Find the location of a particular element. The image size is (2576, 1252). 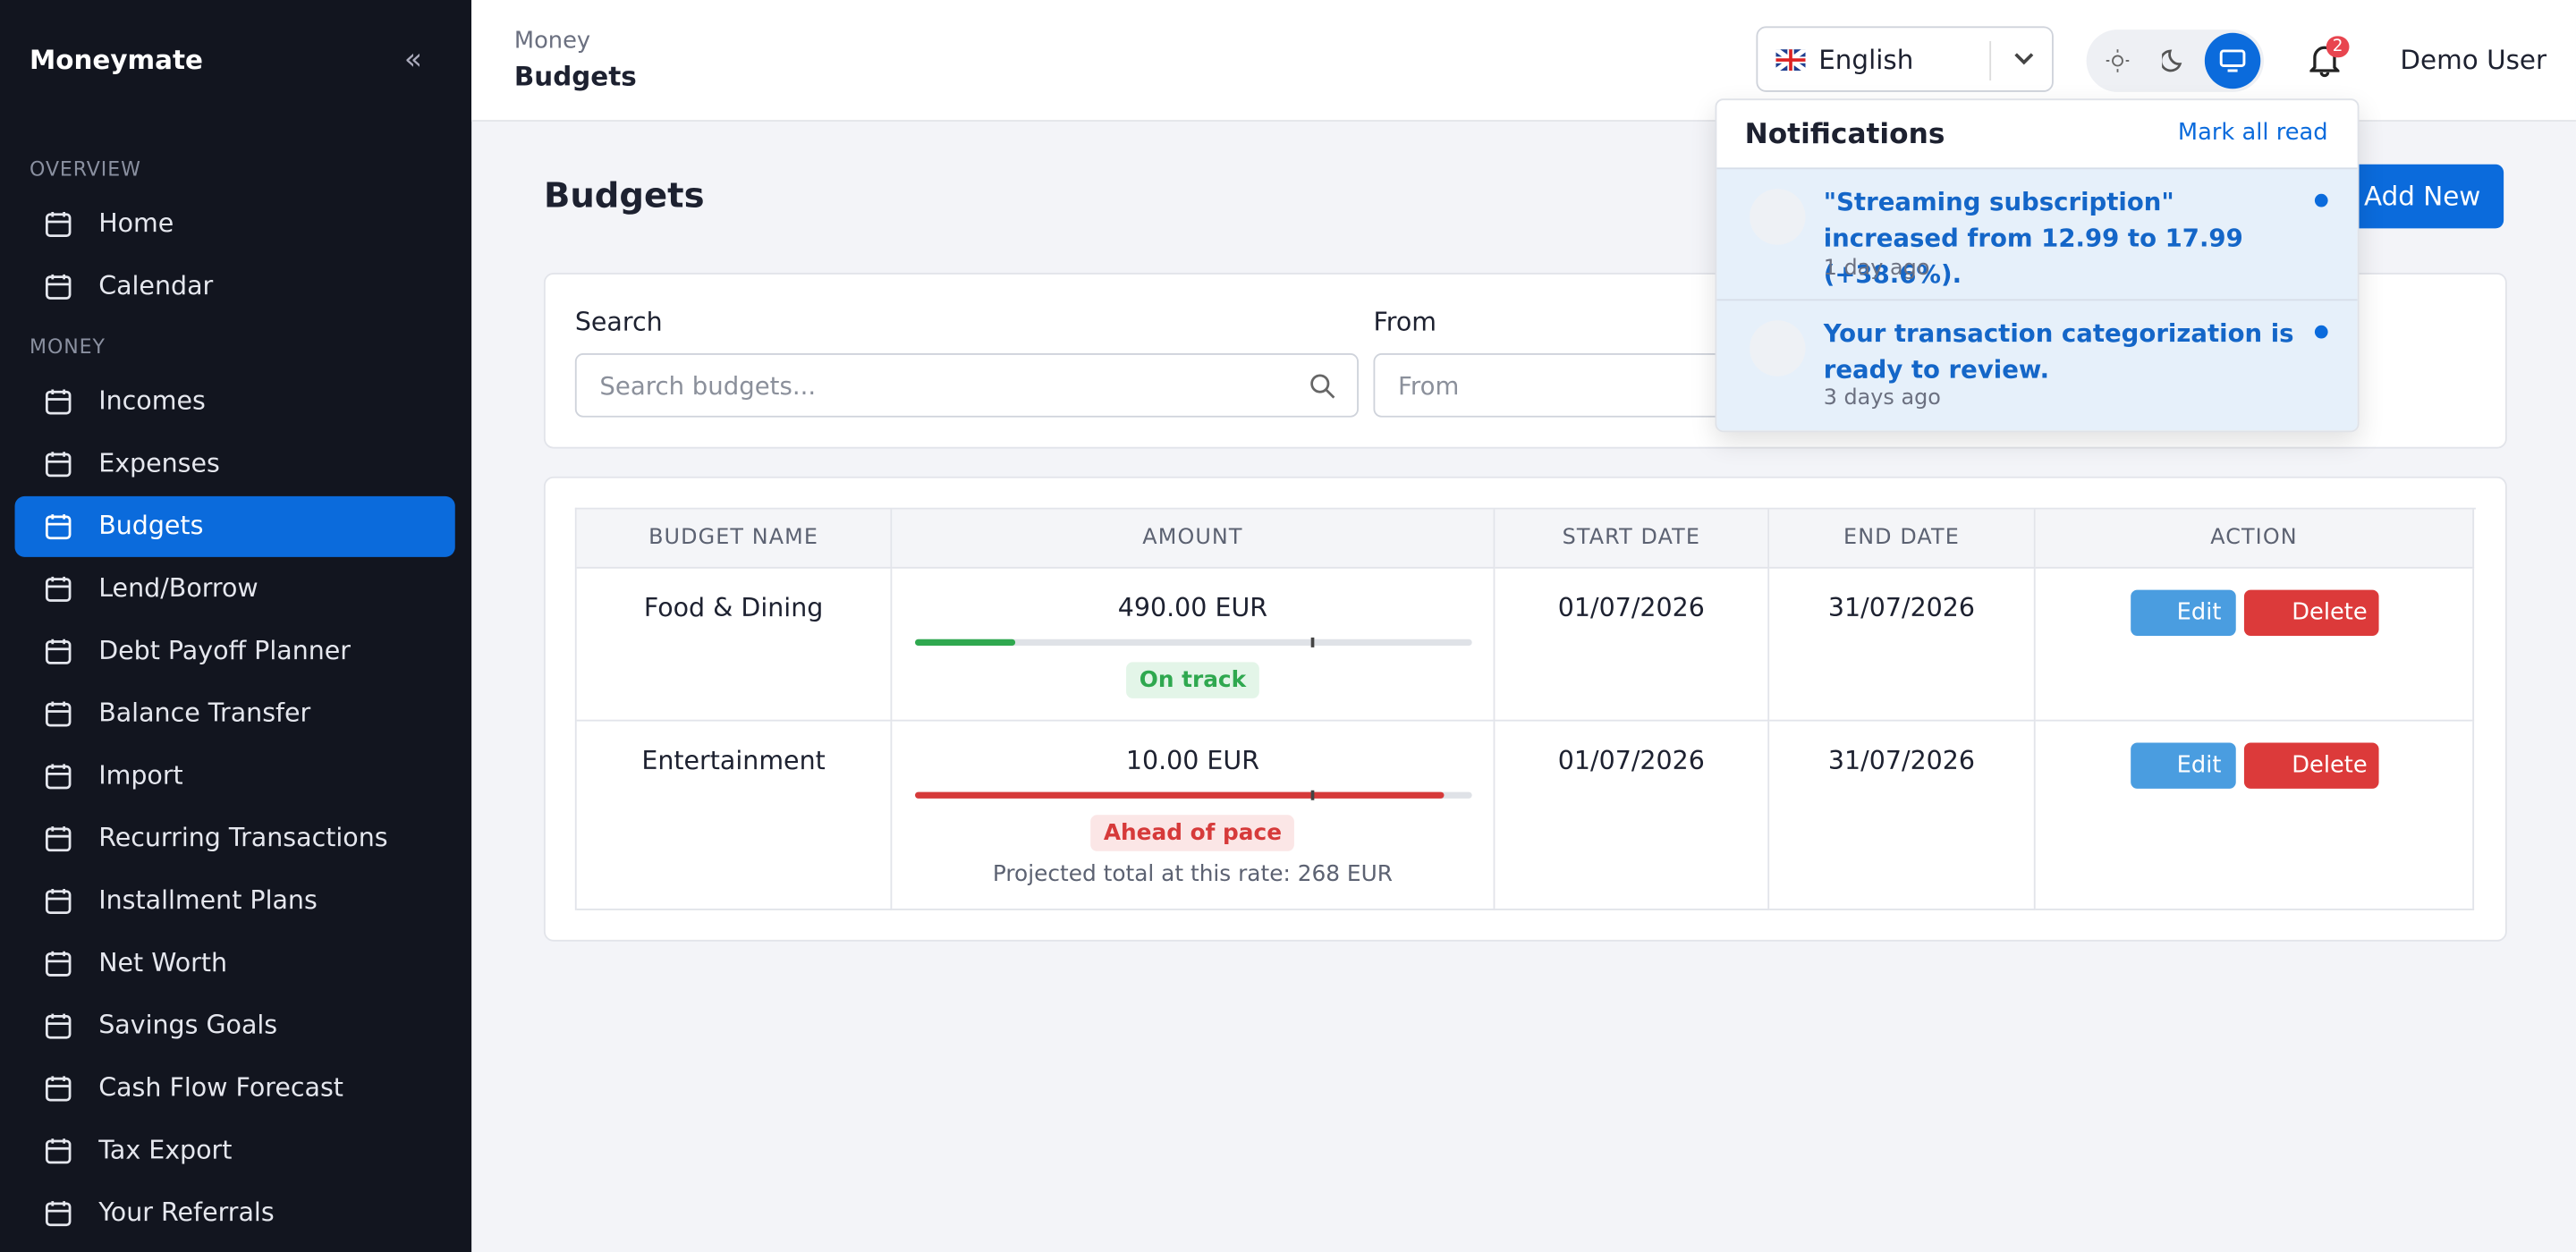

light-mode is located at coordinates (2118, 60).